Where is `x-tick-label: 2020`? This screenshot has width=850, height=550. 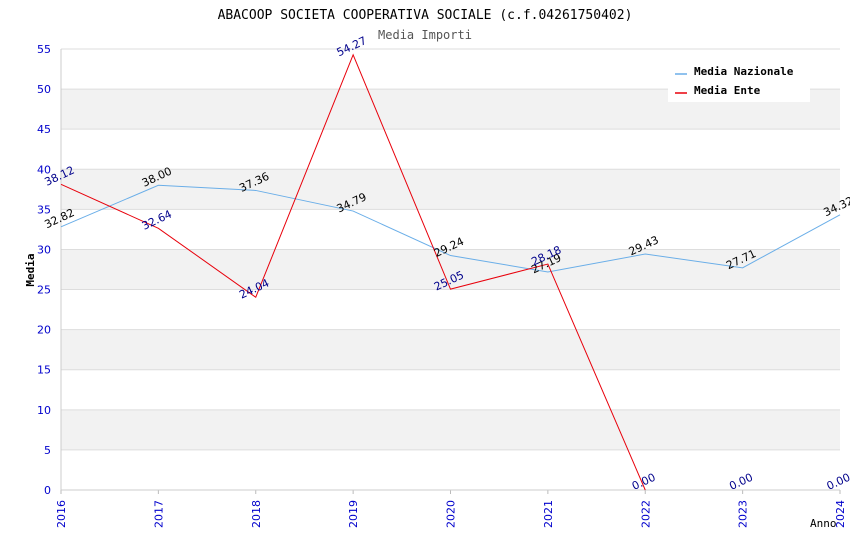
x-tick-label: 2020 is located at coordinates (451, 514).